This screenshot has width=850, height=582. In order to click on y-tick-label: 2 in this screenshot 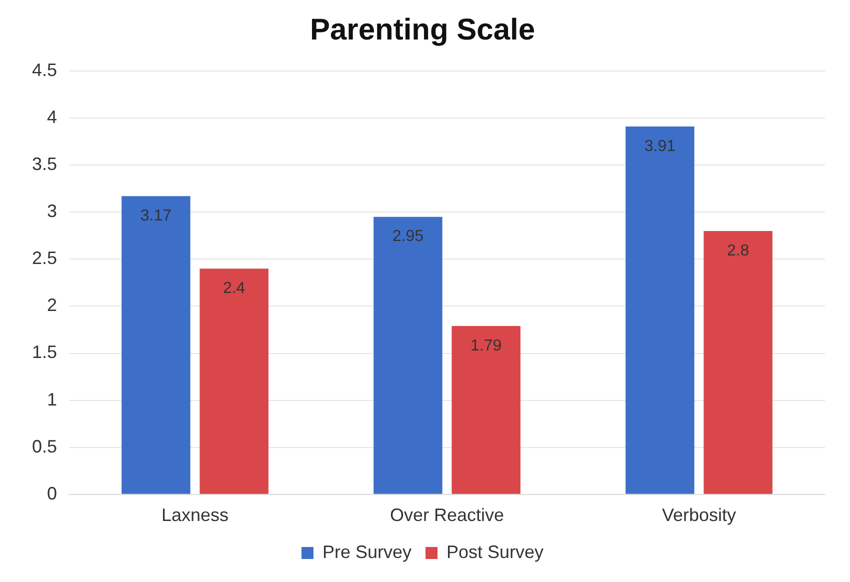, I will do `click(52, 305)`.